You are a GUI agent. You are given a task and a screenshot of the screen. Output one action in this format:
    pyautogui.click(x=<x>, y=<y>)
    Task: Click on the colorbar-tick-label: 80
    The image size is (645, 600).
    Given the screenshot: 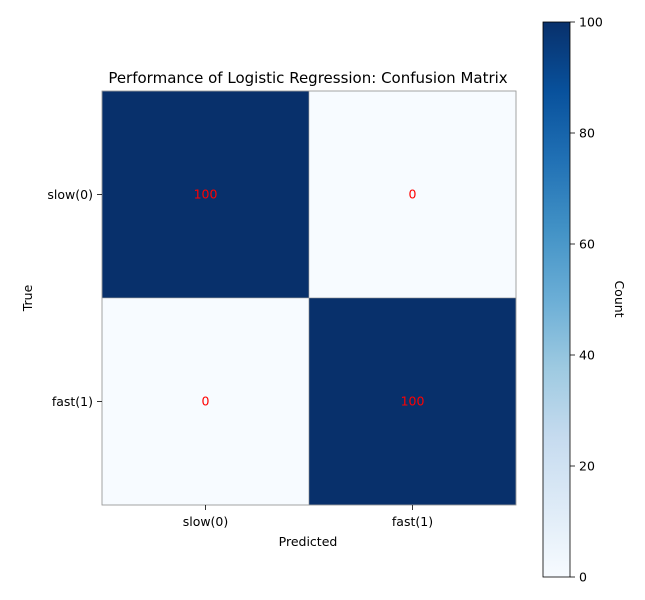 What is the action you would take?
    pyautogui.click(x=587, y=133)
    